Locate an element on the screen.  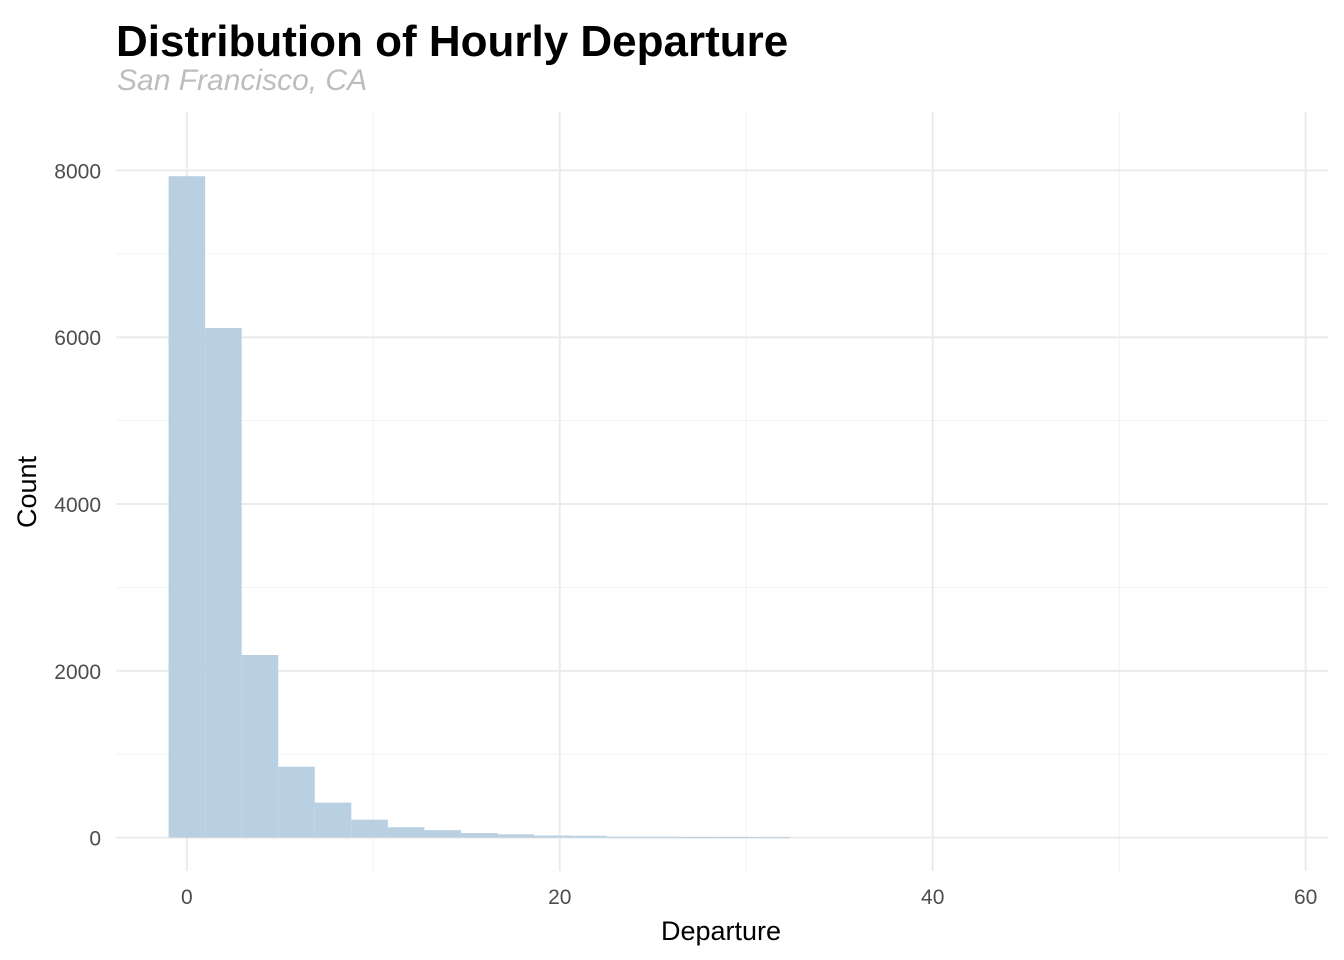
y-axis-ticks: 0 2000 4000 6000 8000 is located at coordinates (77, 505).